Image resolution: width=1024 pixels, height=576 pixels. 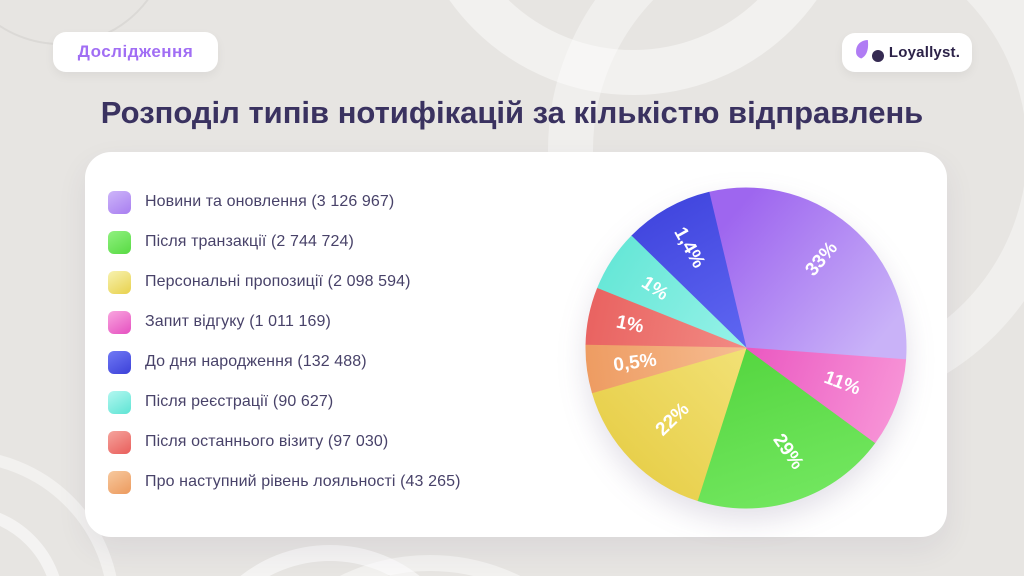 I want to click on decor-ring-top-center, so click(x=633, y=47).